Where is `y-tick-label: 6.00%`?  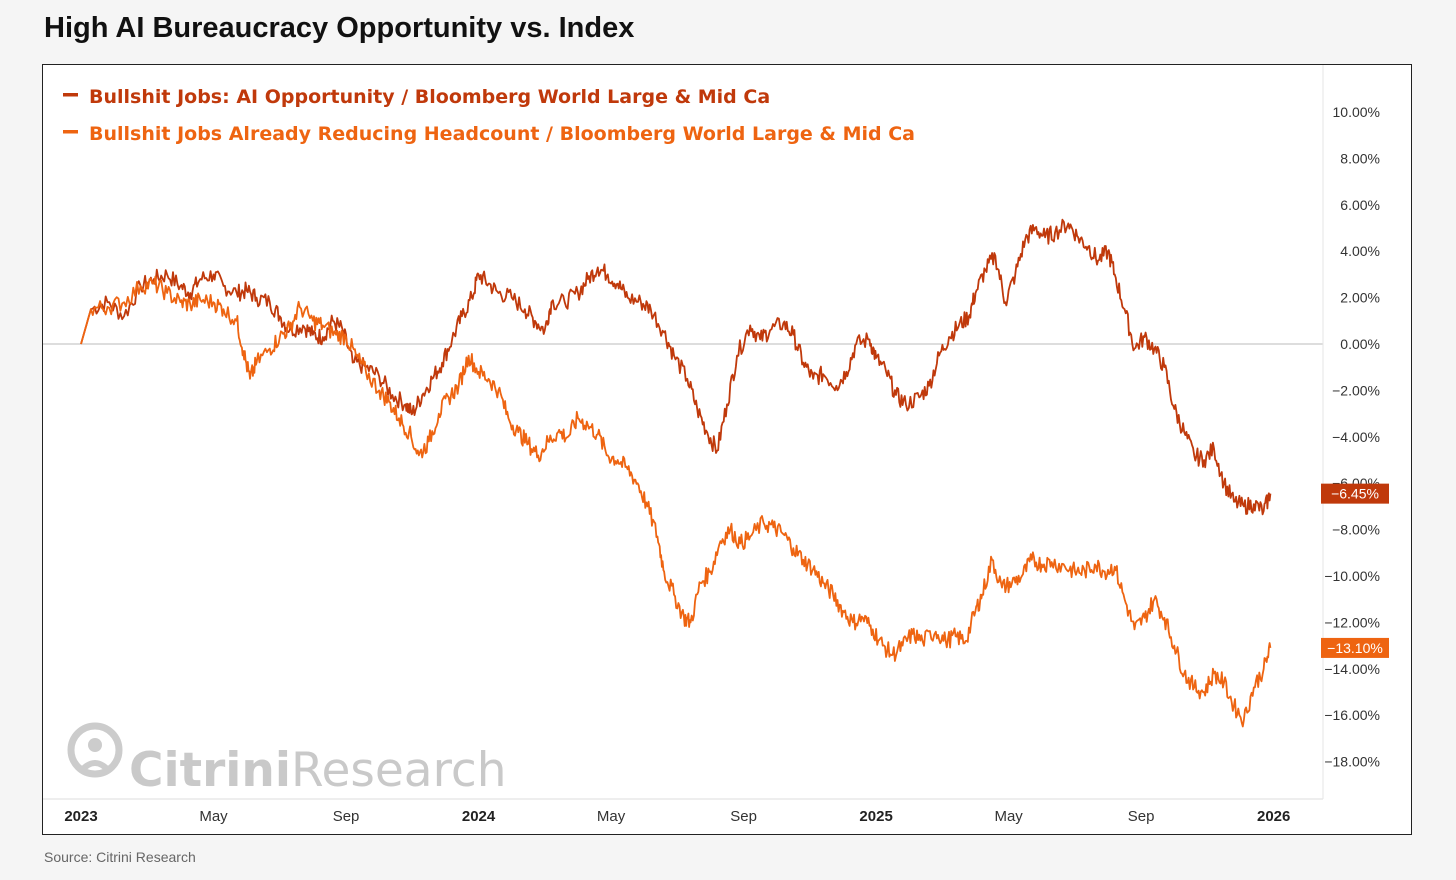 y-tick-label: 6.00% is located at coordinates (1360, 205).